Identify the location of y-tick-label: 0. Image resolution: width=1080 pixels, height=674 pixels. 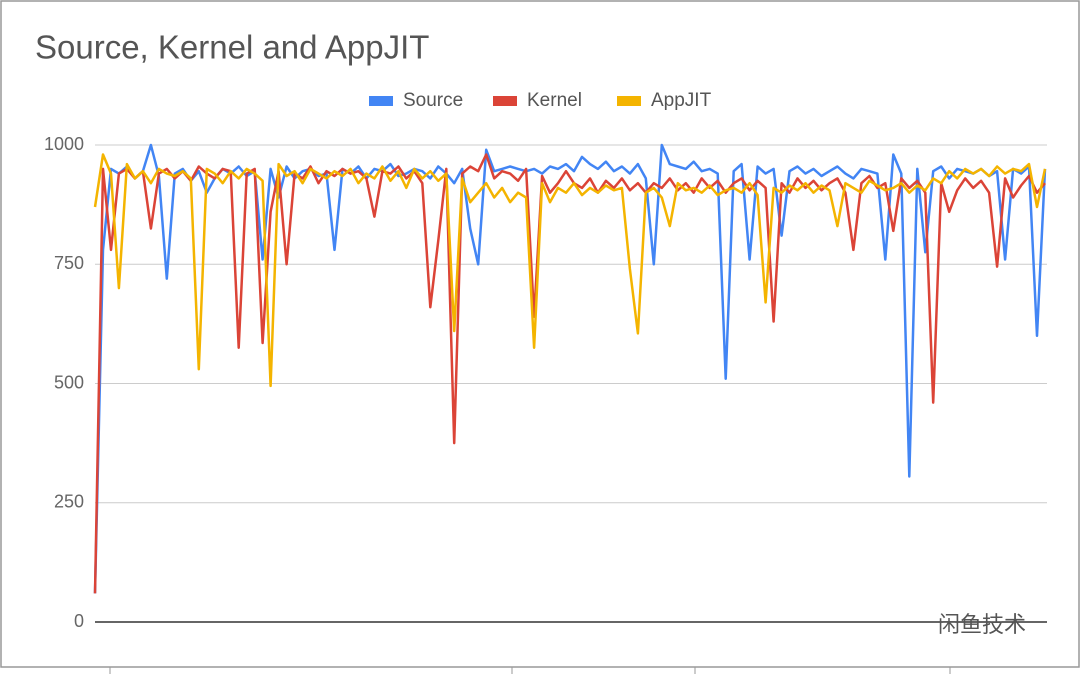
(79, 621).